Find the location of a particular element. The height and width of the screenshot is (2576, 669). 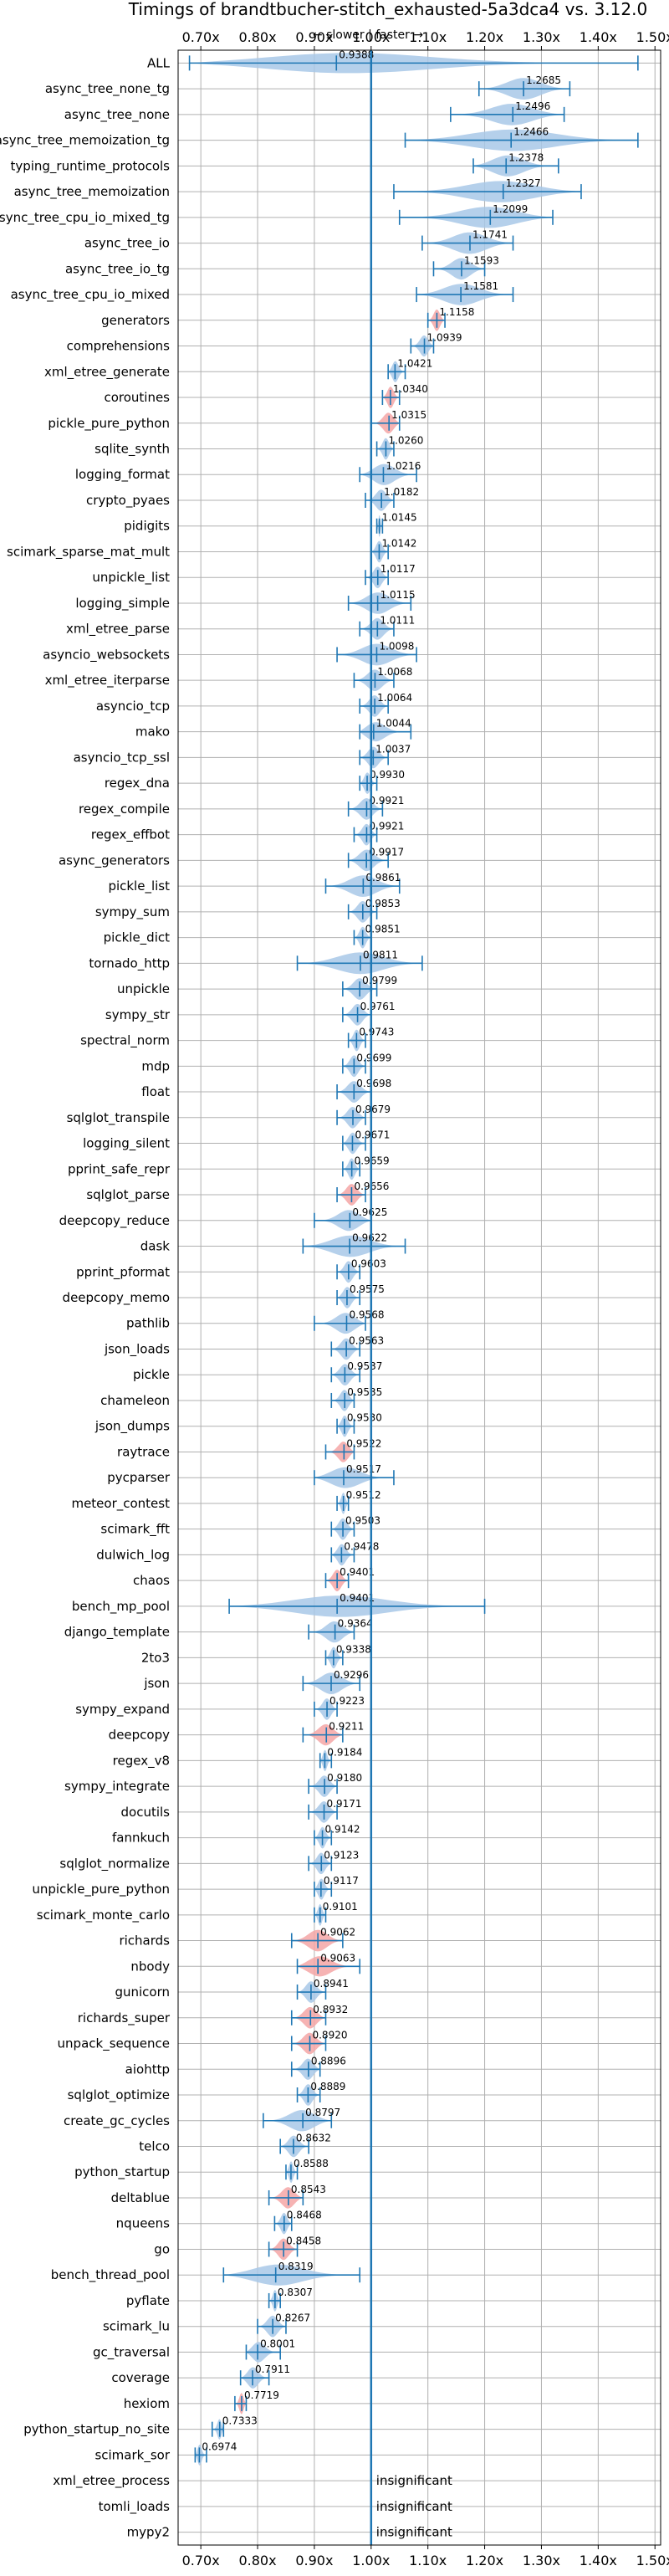

category-label-spectral-norm: spectral_norm is located at coordinates (125, 1041).